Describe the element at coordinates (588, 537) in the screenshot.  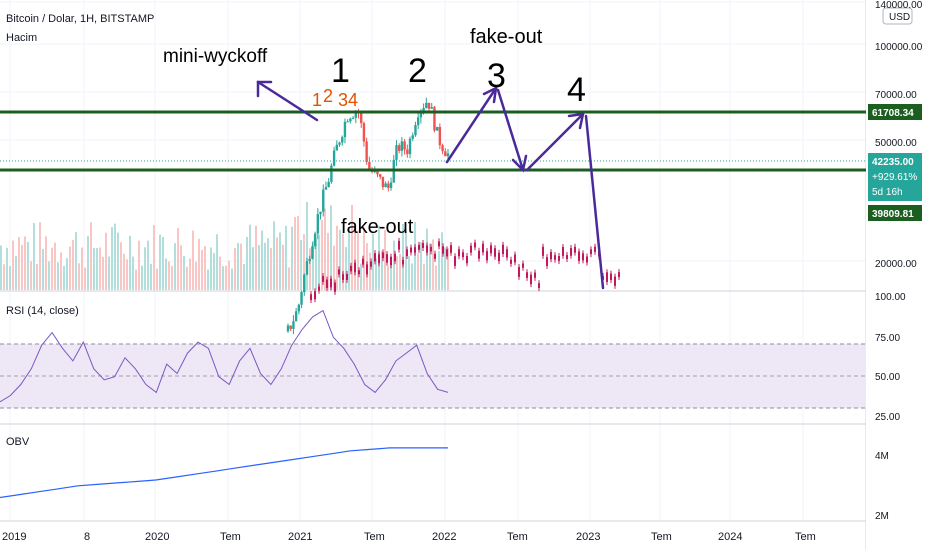
I see `time-label: 2023` at that location.